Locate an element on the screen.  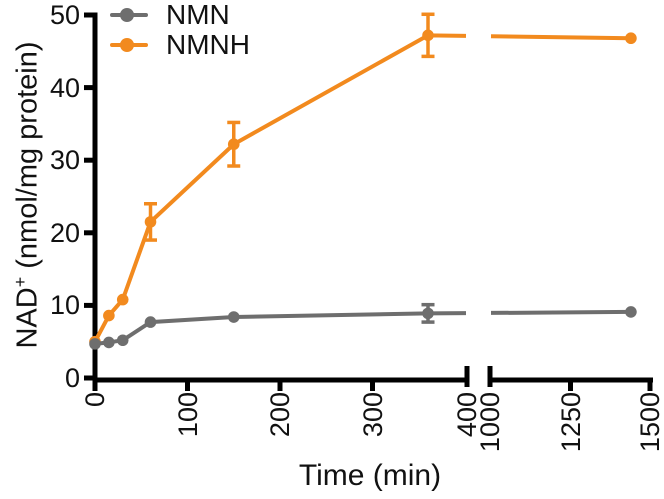
x-tick-label-0: 0 is located at coordinates (95, 428).